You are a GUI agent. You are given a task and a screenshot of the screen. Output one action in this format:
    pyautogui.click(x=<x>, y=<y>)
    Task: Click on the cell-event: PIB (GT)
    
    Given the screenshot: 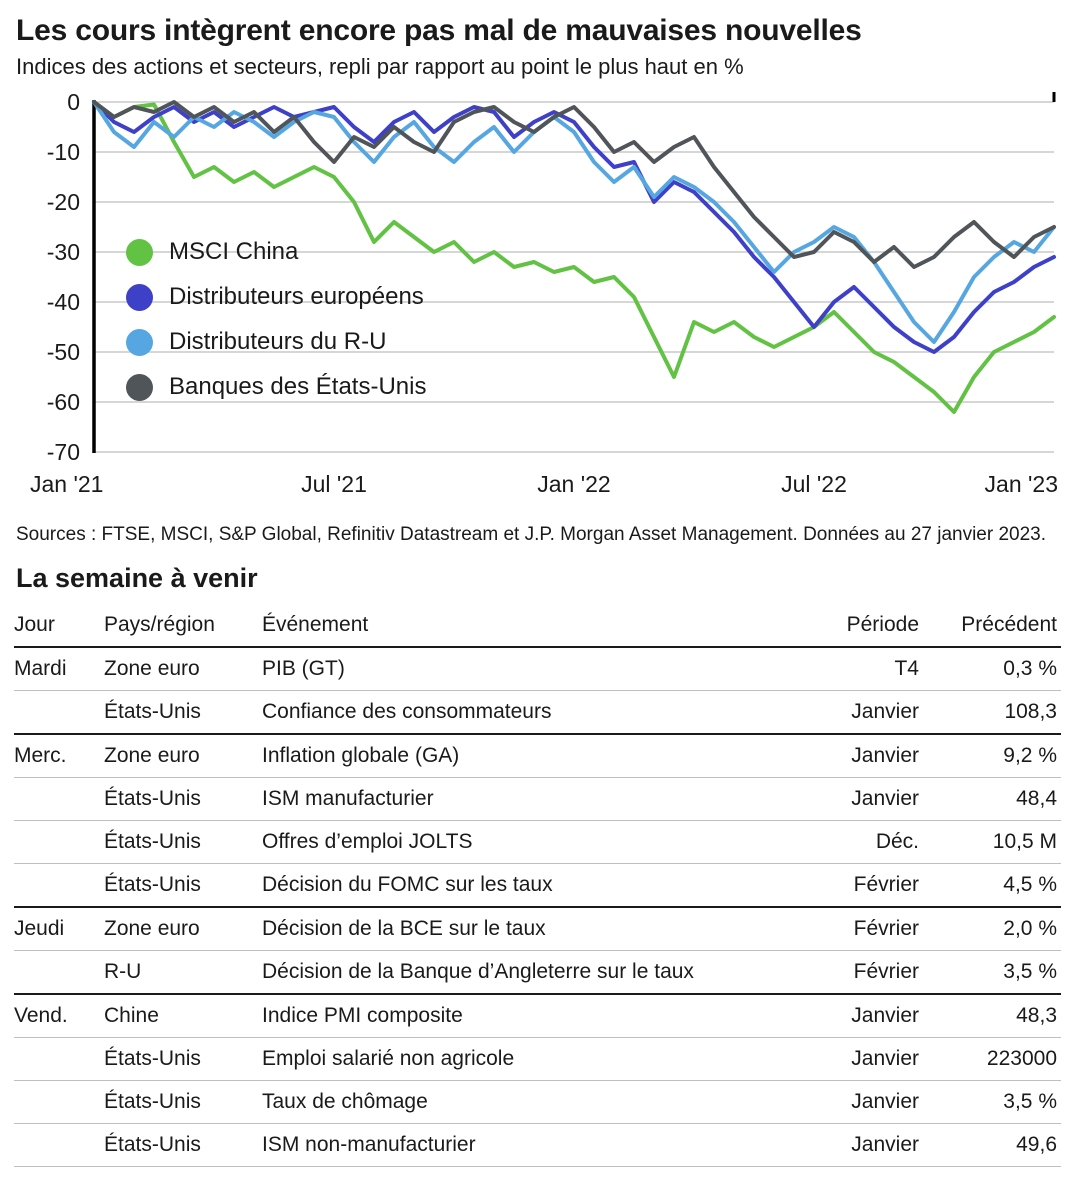 What is the action you would take?
    pyautogui.click(x=303, y=668)
    